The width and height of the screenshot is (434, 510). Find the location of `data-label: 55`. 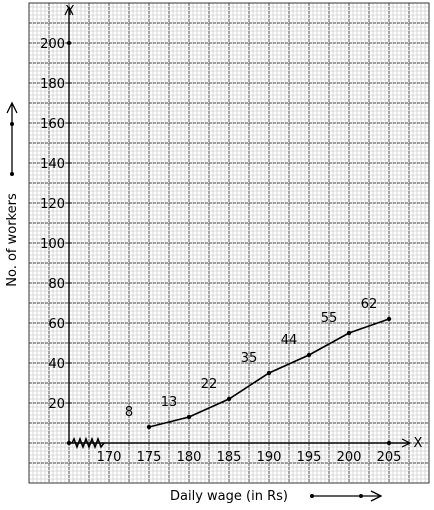

data-label: 55 is located at coordinates (329, 318).